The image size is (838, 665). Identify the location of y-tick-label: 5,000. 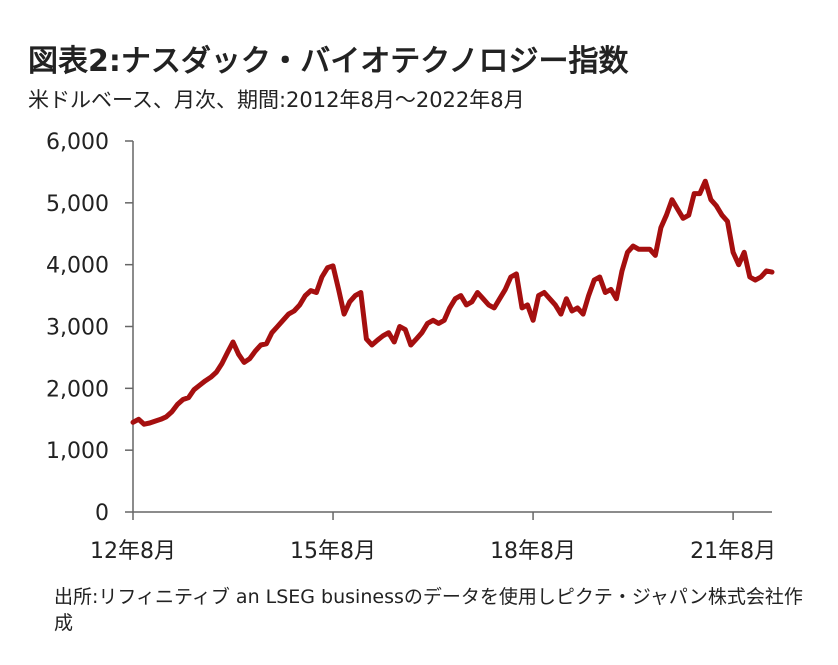
(77, 204).